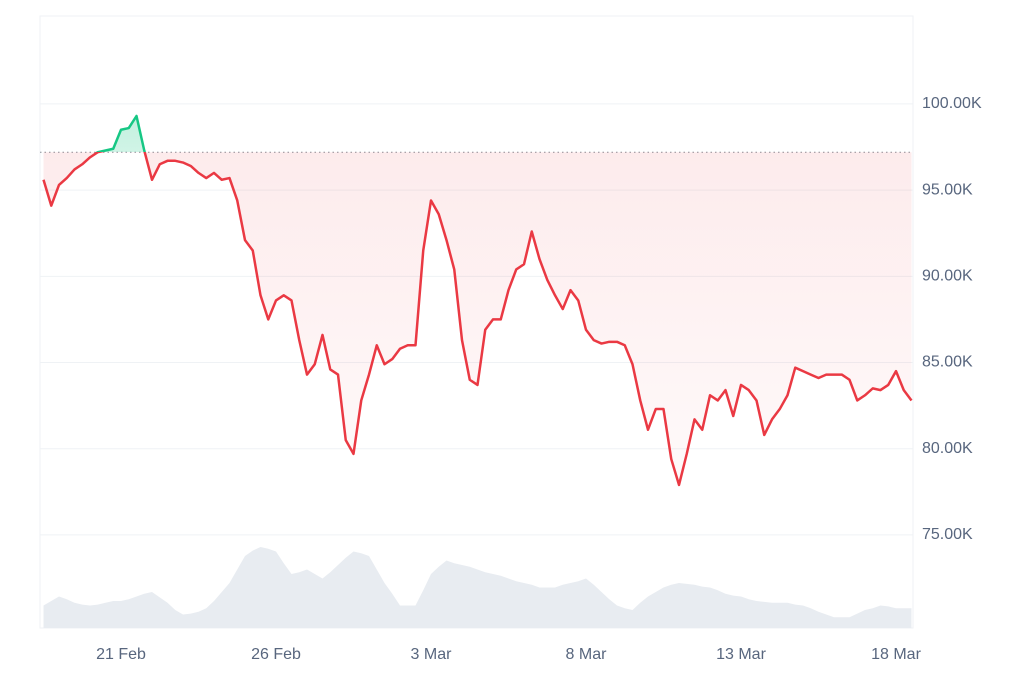 This screenshot has width=1024, height=688. I want to click on x-tick-label: 18 Mar, so click(896, 654).